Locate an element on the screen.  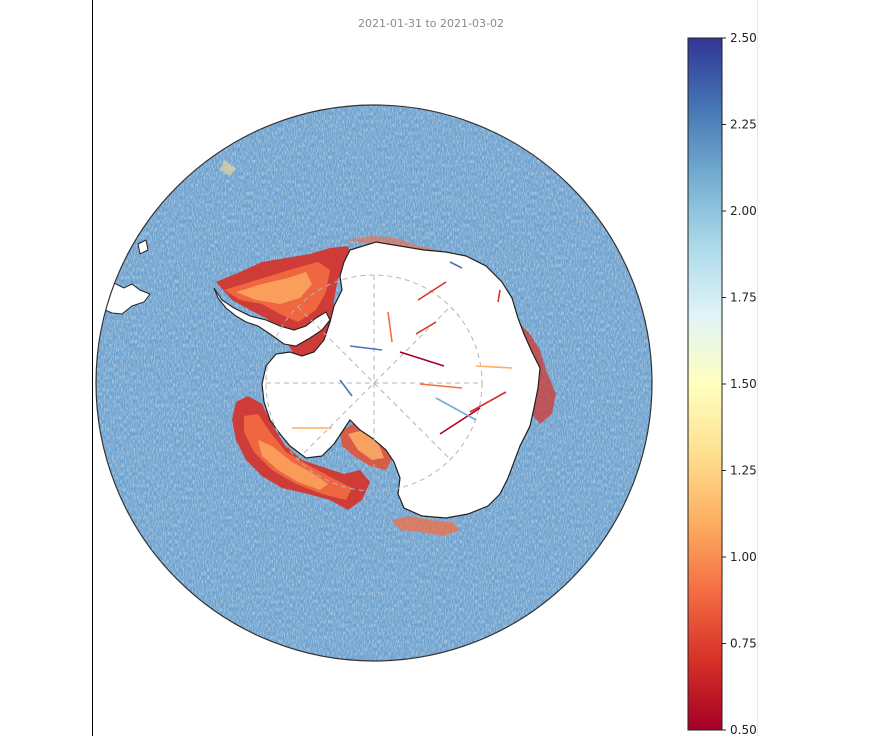
colorbar-tick-label: 0.75 is located at coordinates (743, 644).